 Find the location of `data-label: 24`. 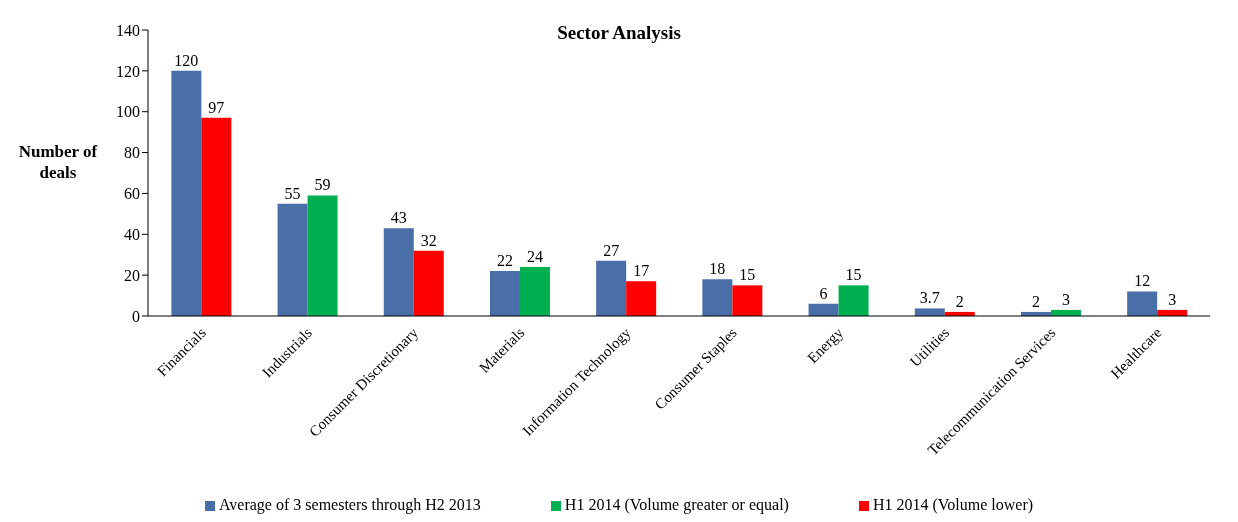

data-label: 24 is located at coordinates (534, 256).